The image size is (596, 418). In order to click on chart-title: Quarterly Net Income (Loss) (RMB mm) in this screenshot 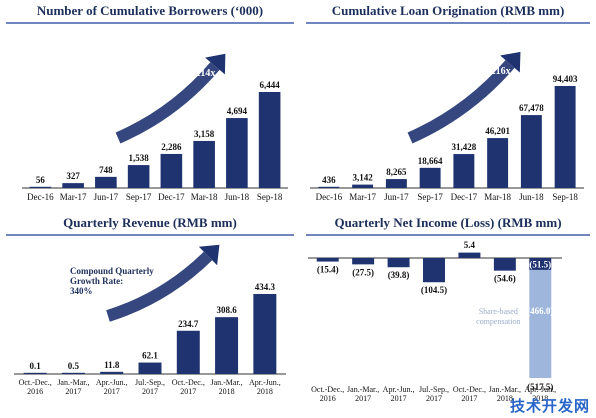, I will do `click(448, 222)`.